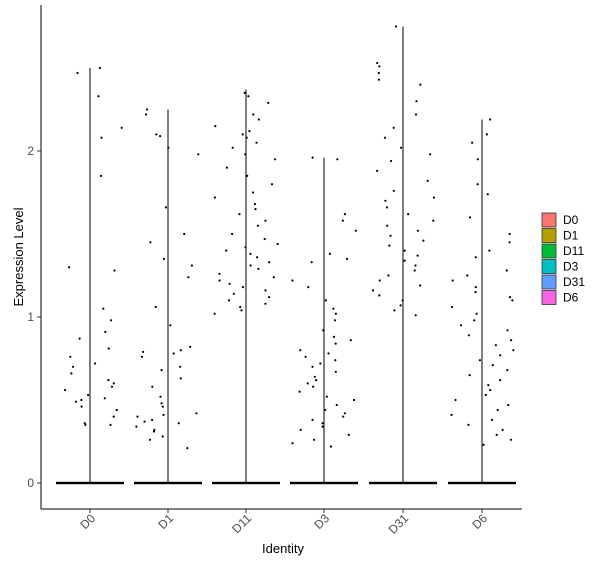 This screenshot has height=568, width=600. Describe the element at coordinates (571, 267) in the screenshot. I see `legend-label-D3: D3` at that location.